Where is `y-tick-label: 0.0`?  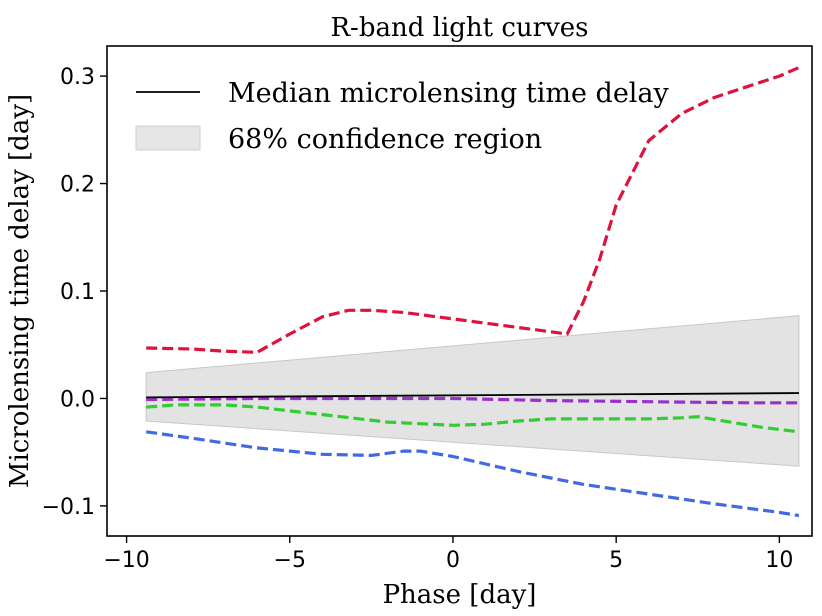
y-tick-label: 0.0 is located at coordinates (77, 399).